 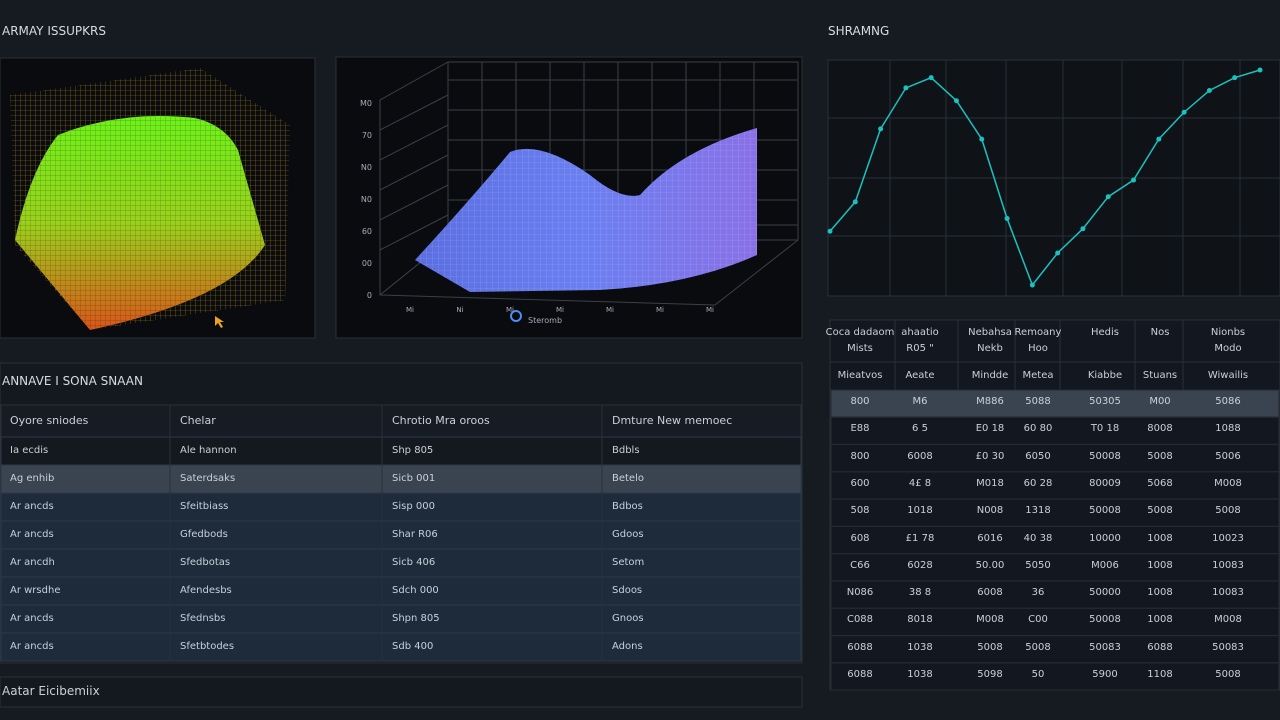 What do you see at coordinates (1045, 178) in the screenshot?
I see `line` at bounding box center [1045, 178].